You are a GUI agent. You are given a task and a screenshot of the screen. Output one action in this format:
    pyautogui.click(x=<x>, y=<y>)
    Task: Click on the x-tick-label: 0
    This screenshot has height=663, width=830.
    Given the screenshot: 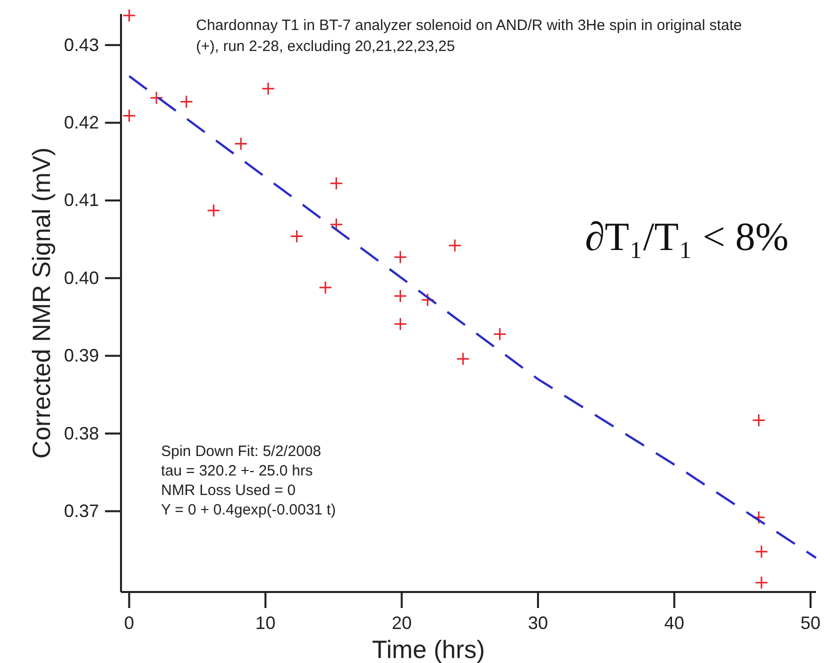 What is the action you would take?
    pyautogui.click(x=129, y=622)
    